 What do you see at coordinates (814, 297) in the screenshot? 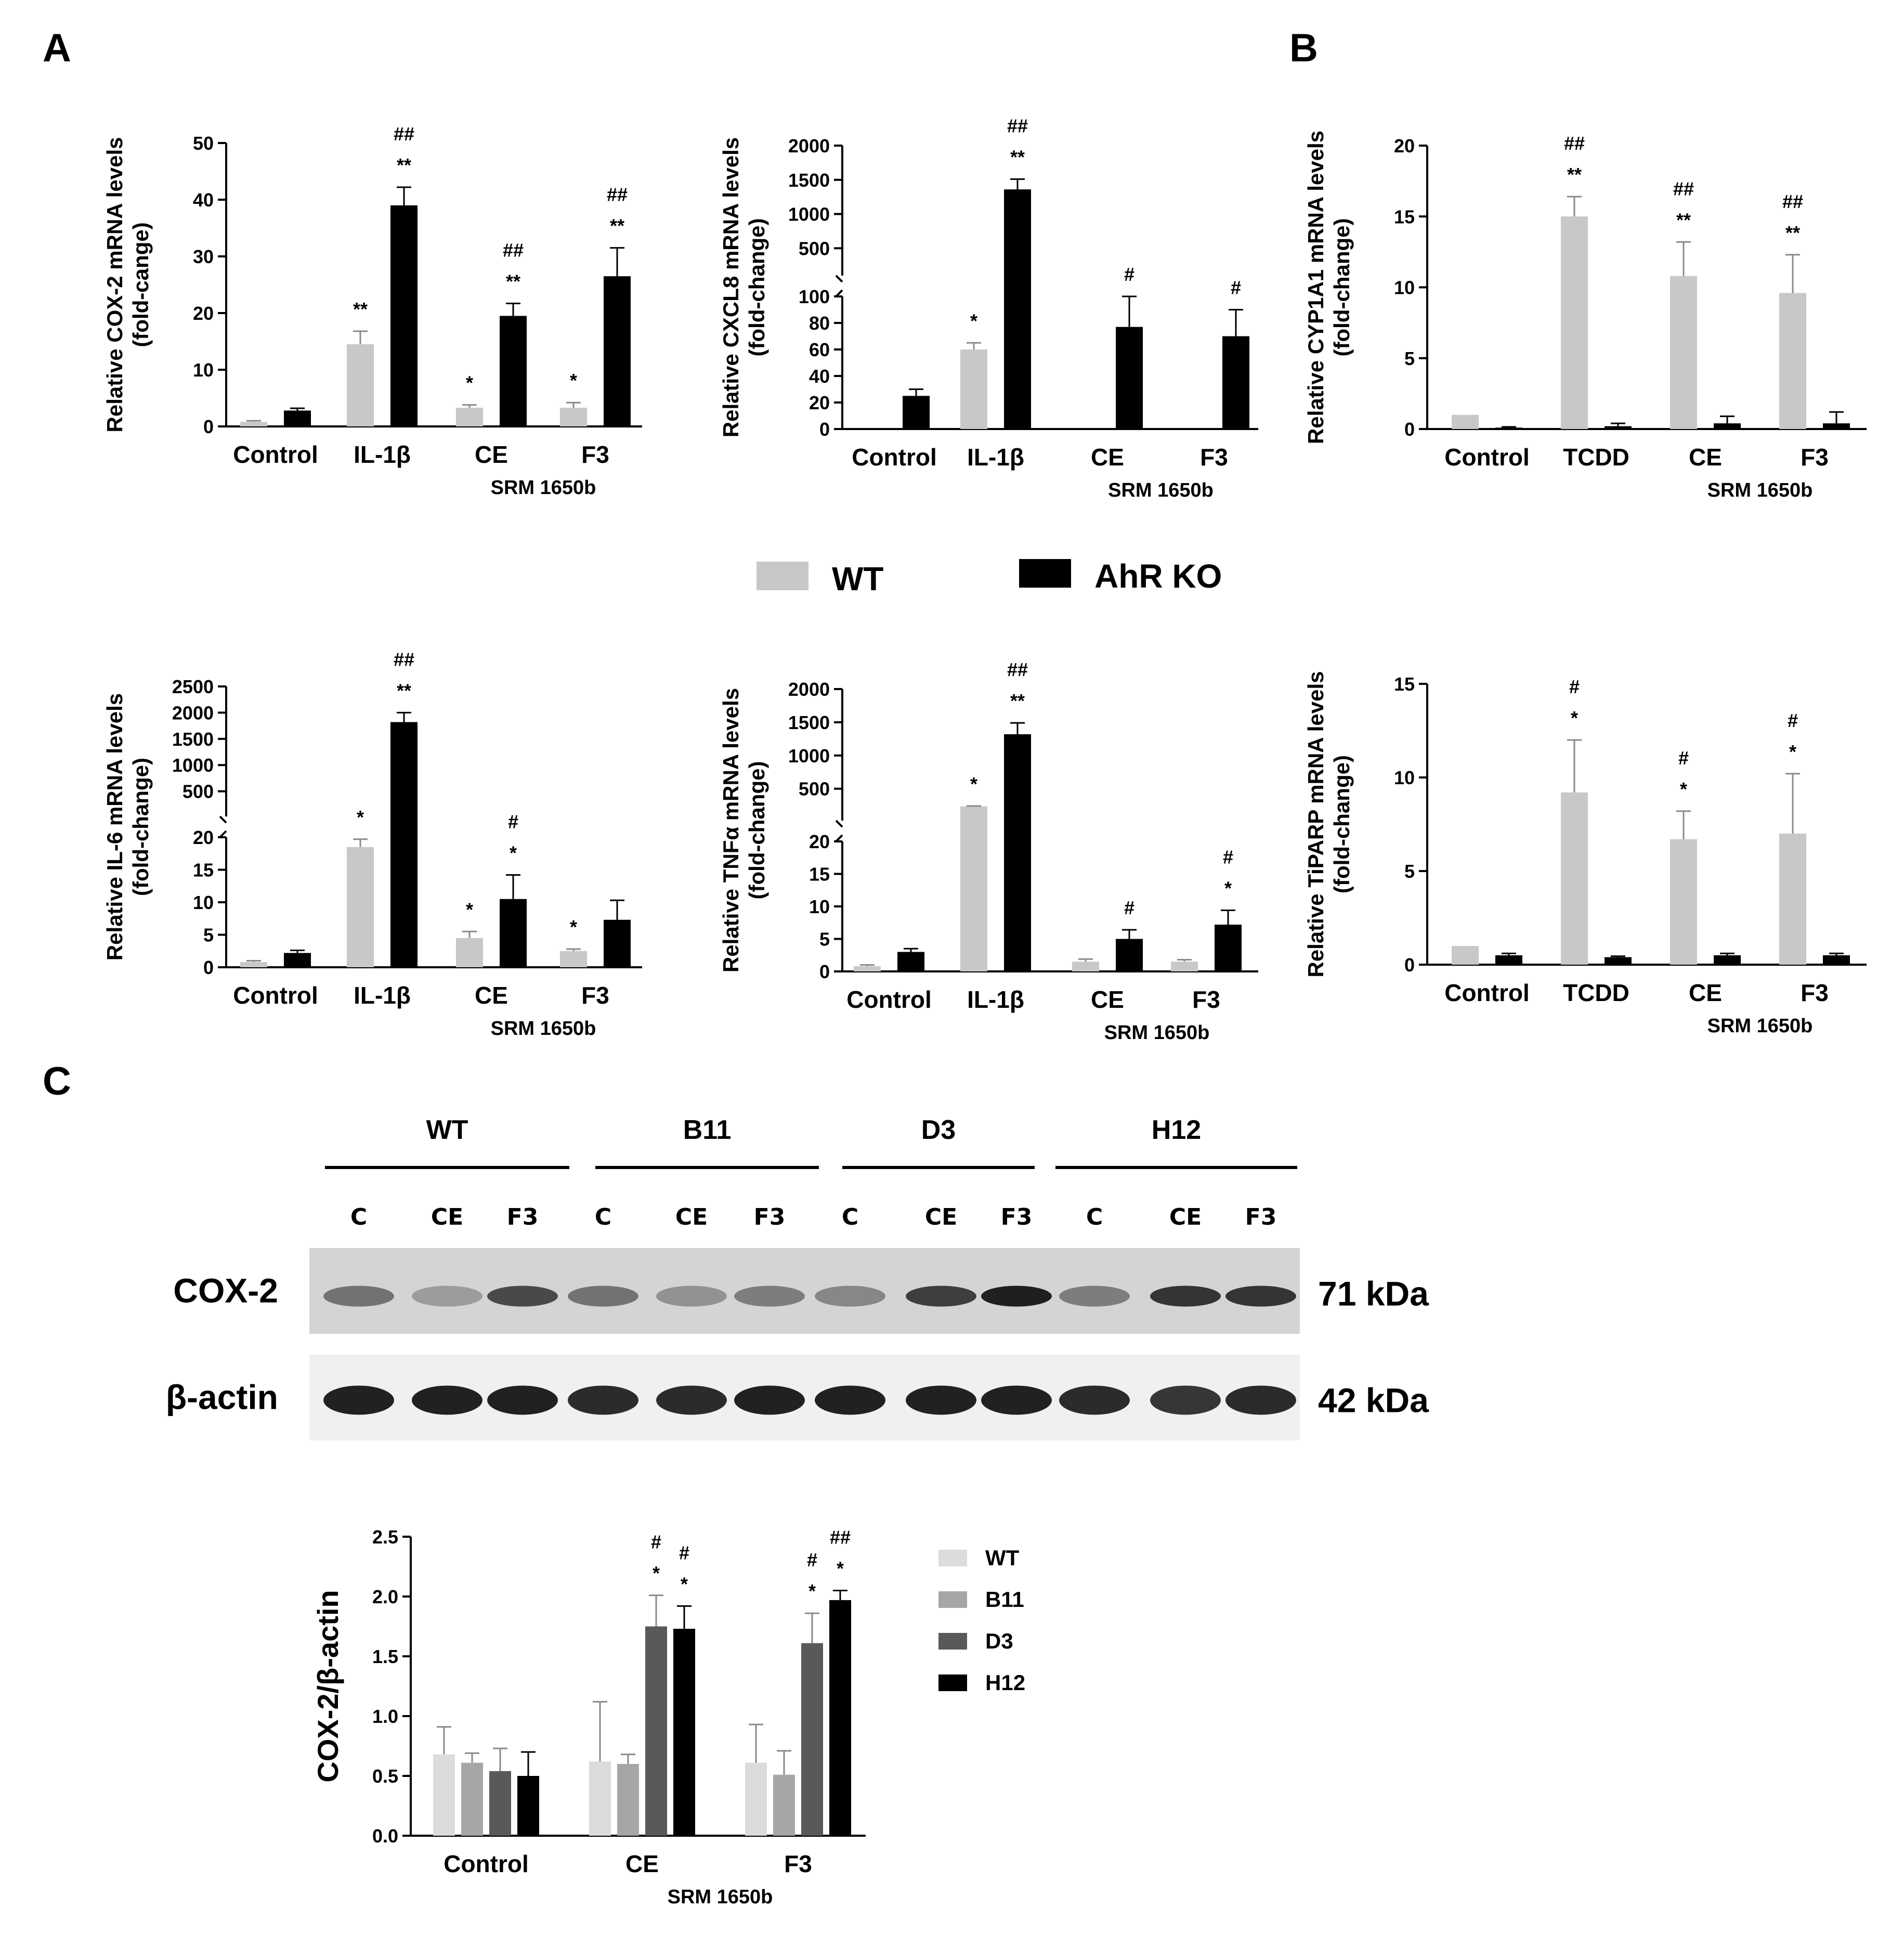
I see `y-tick-label: 100` at bounding box center [814, 297].